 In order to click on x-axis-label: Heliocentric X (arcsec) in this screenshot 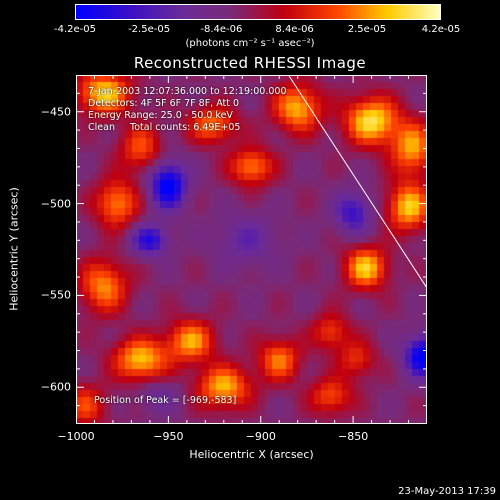, I will do `click(251, 454)`.